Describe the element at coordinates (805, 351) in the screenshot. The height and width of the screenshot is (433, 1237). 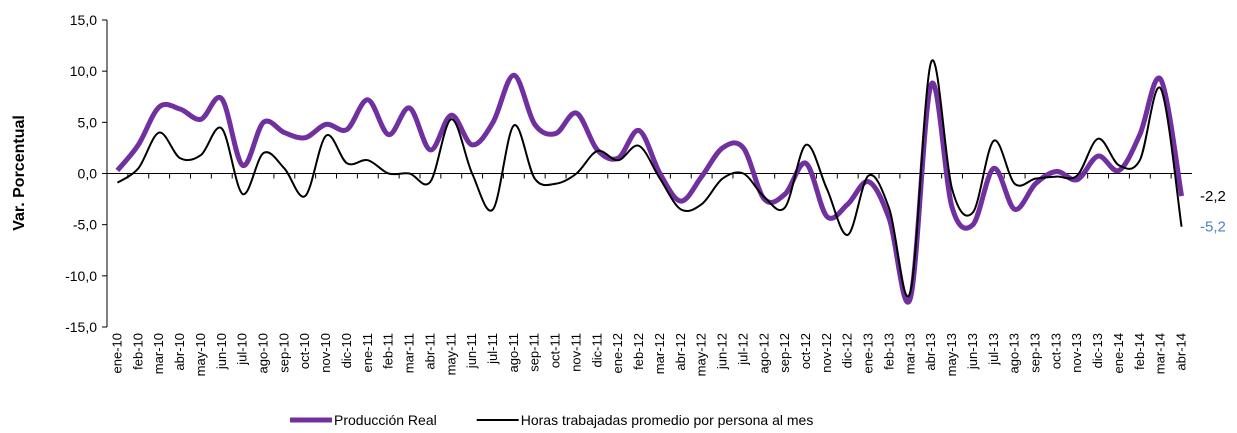
I see `x-tick-label: oct-12` at that location.